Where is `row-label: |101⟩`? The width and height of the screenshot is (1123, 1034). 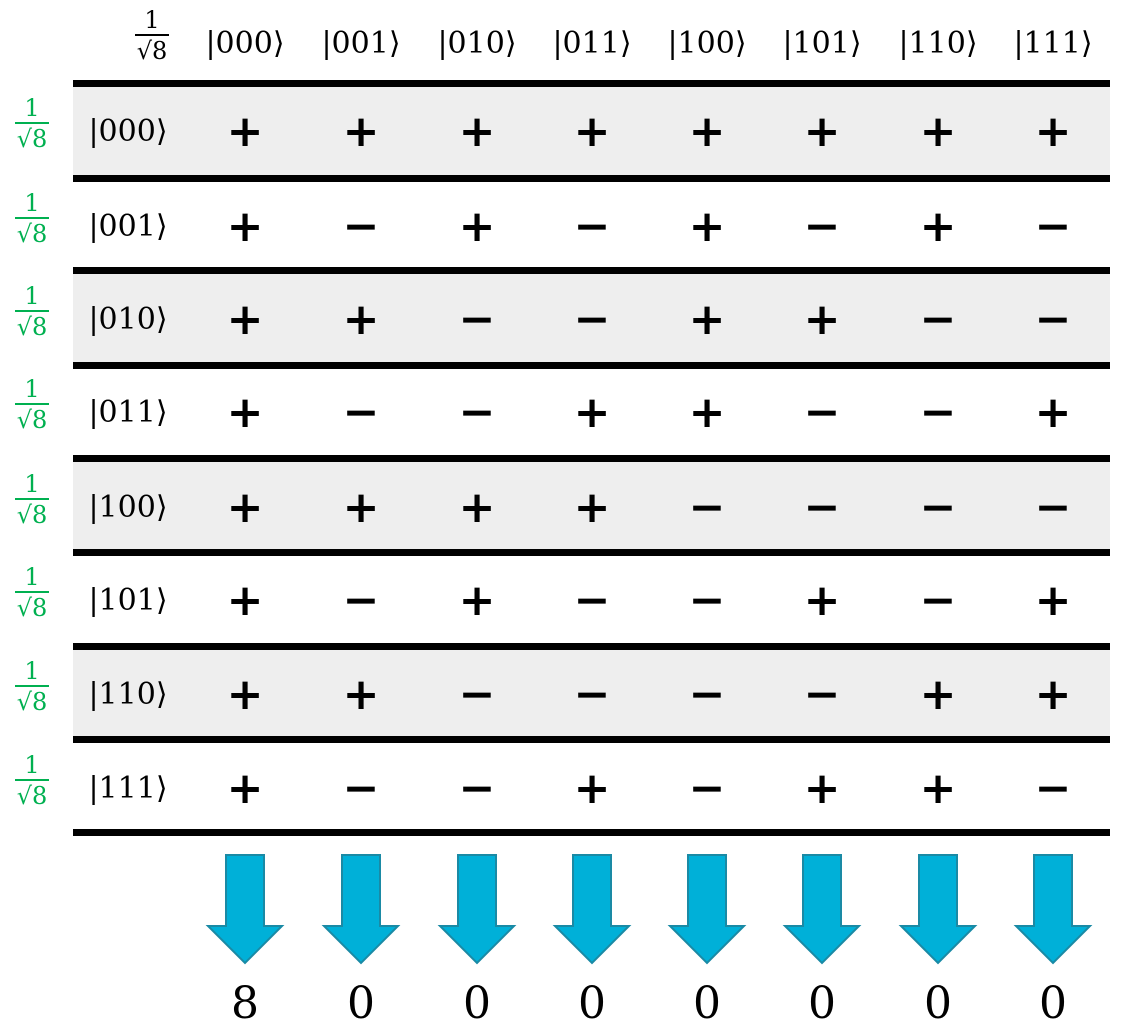 row-label: |101⟩ is located at coordinates (128, 600).